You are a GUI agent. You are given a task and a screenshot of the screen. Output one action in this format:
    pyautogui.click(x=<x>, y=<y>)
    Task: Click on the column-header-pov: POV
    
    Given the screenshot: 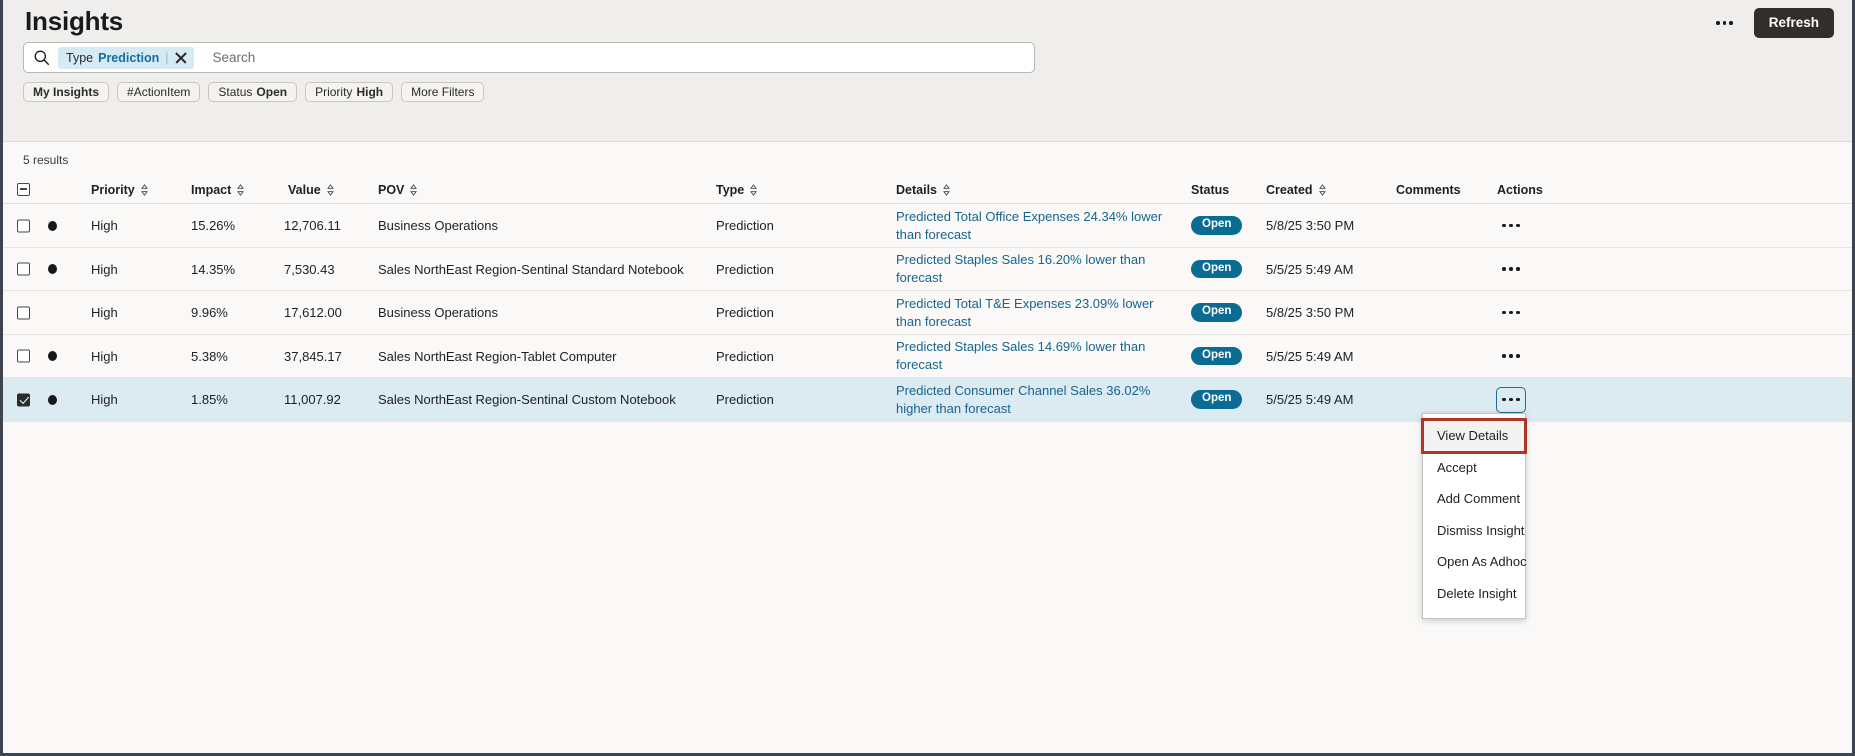 What is the action you would take?
    pyautogui.click(x=398, y=189)
    